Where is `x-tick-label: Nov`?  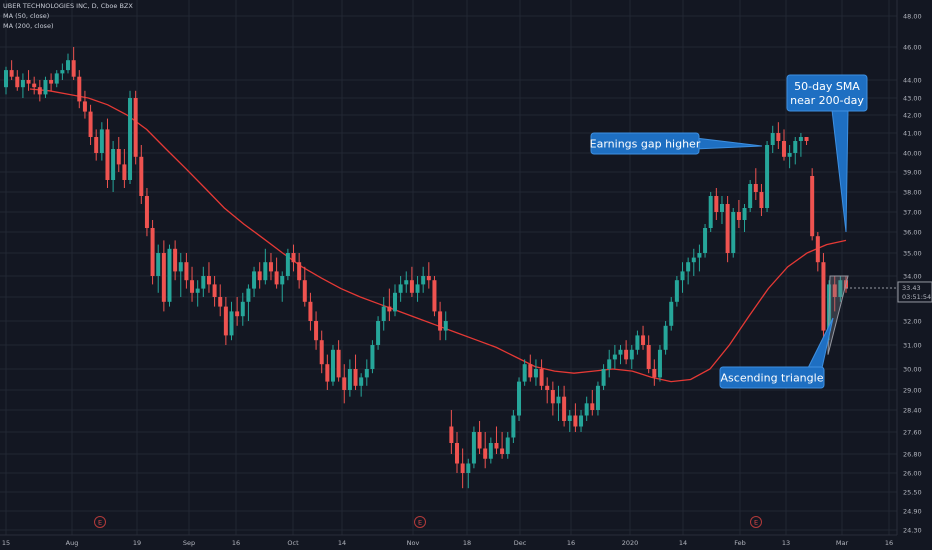
x-tick-label: Nov is located at coordinates (413, 543).